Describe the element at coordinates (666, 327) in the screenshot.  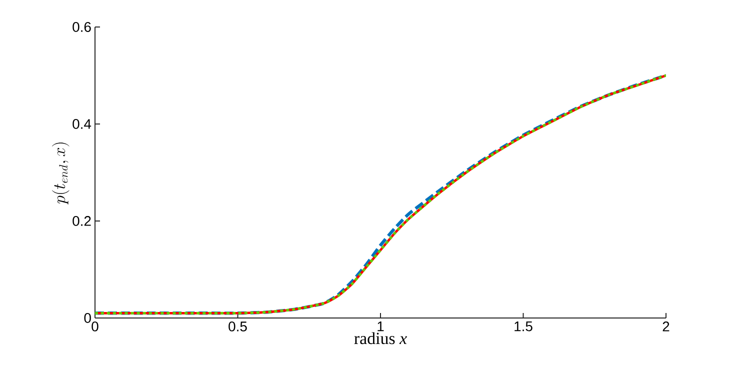
I see `x-tick-label: 2` at that location.